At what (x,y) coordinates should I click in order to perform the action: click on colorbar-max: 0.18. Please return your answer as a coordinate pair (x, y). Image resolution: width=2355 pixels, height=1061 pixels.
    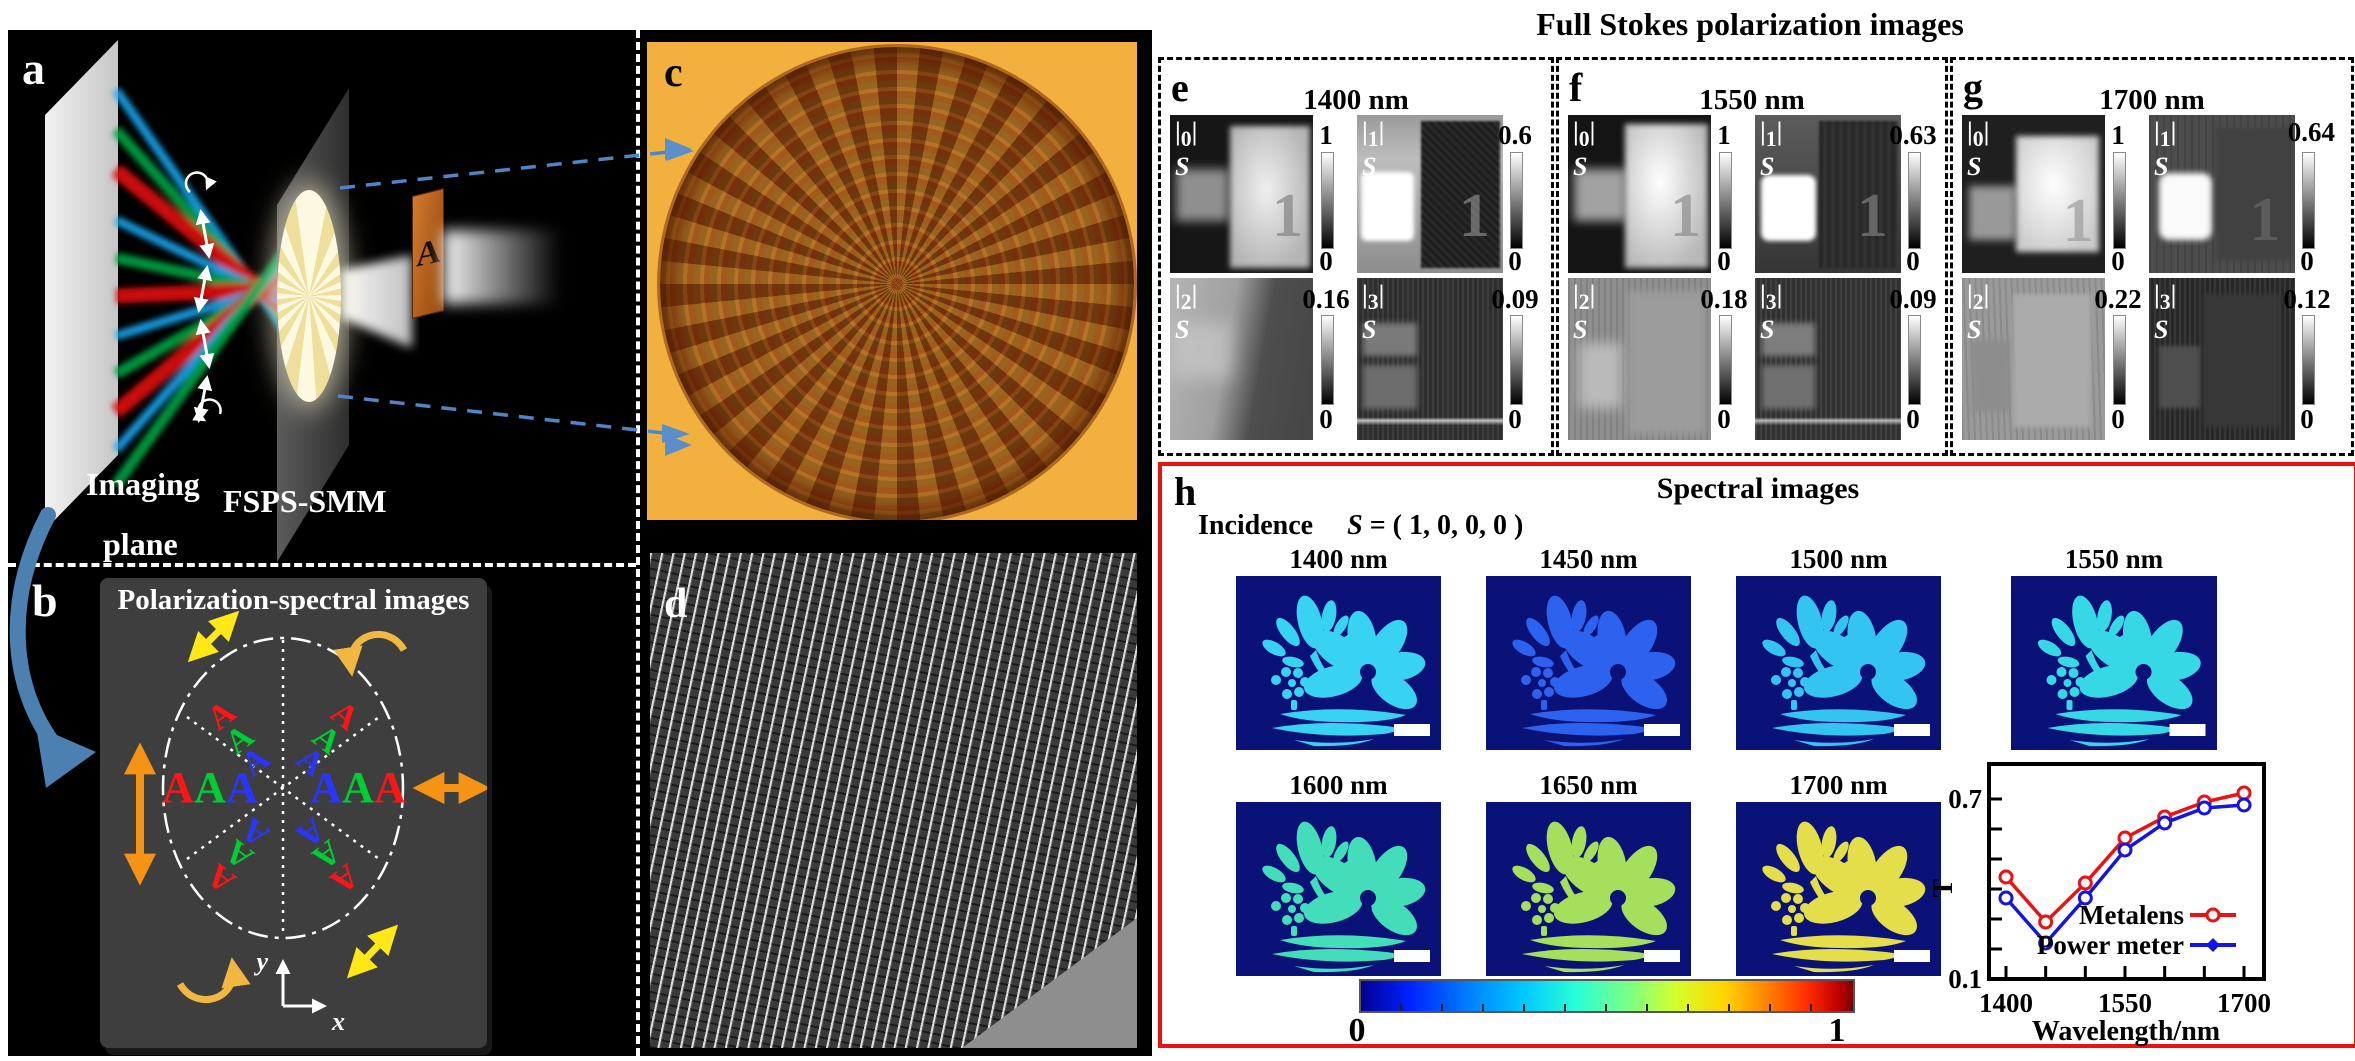
    Looking at the image, I should click on (1724, 299).